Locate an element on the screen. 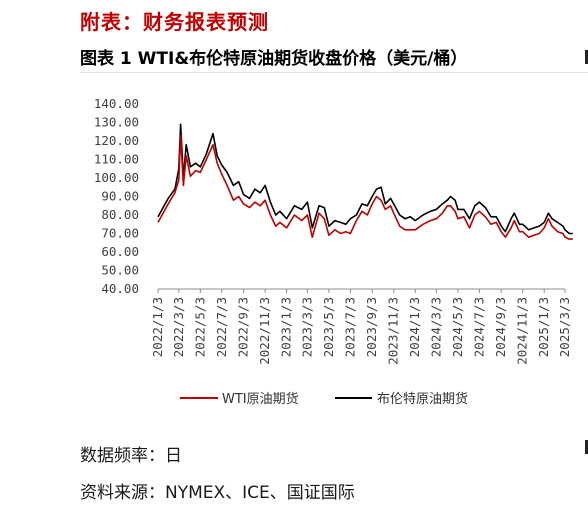 The width and height of the screenshot is (588, 509). legend-label: WTI原油期货 is located at coordinates (260, 399).